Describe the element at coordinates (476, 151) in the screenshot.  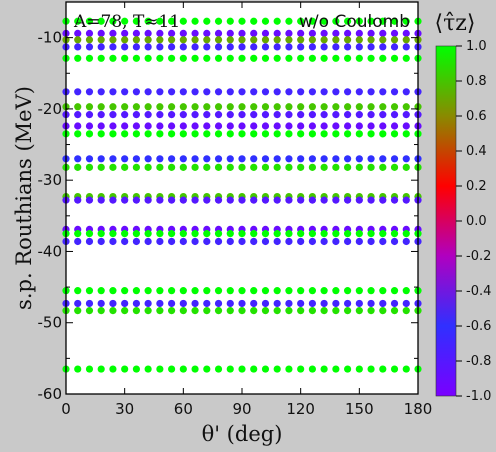
I see `colorbar-tick-label: 0.4` at that location.